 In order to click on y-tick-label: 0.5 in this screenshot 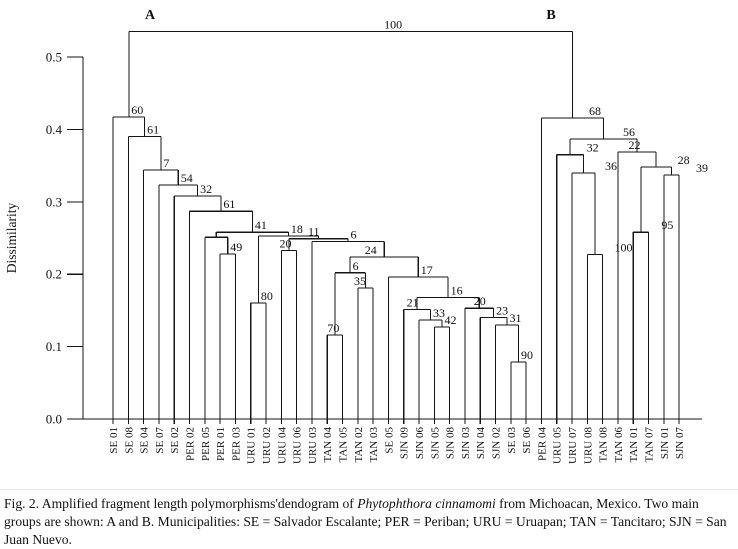, I will do `click(54, 57)`.